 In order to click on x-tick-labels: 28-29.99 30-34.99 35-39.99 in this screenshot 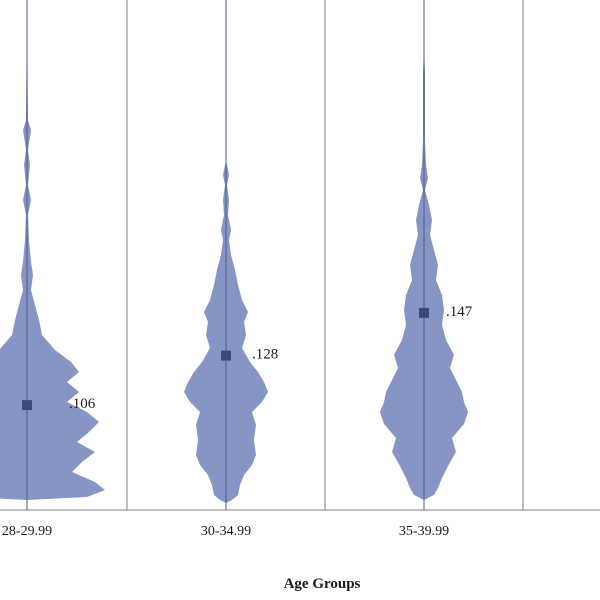, I will do `click(225, 531)`.